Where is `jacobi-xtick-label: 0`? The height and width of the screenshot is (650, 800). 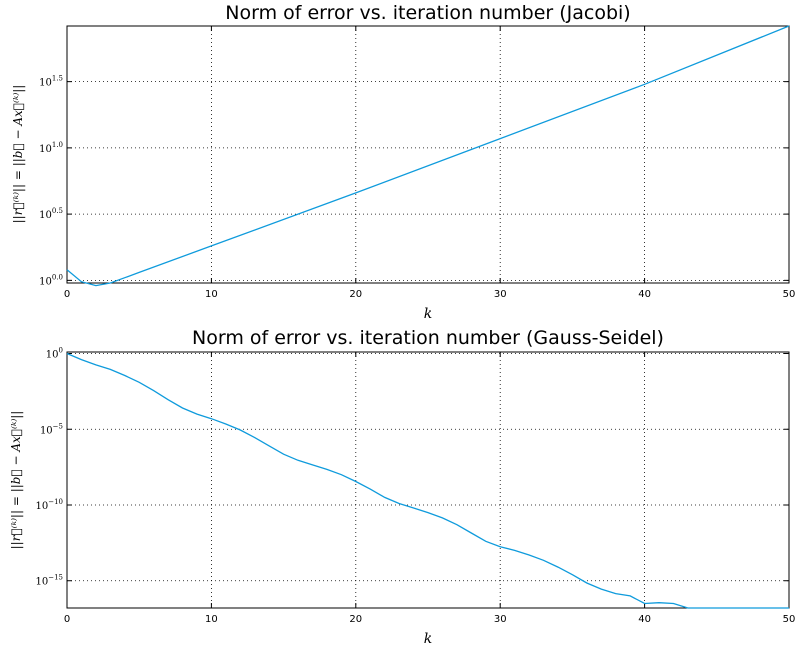 jacobi-xtick-label: 0 is located at coordinates (67, 294).